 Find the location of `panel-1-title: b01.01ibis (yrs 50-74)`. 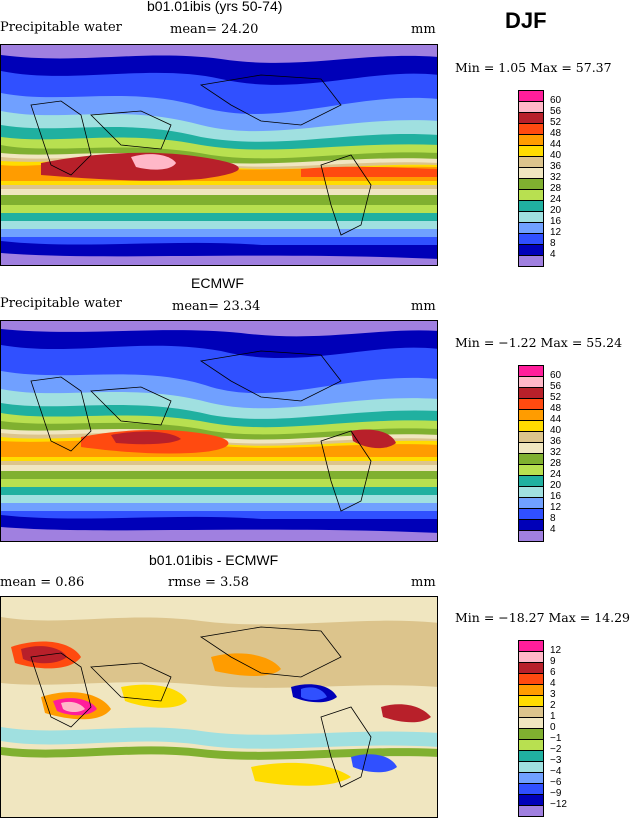

panel-1-title: b01.01ibis (yrs 50-74) is located at coordinates (215, 7).